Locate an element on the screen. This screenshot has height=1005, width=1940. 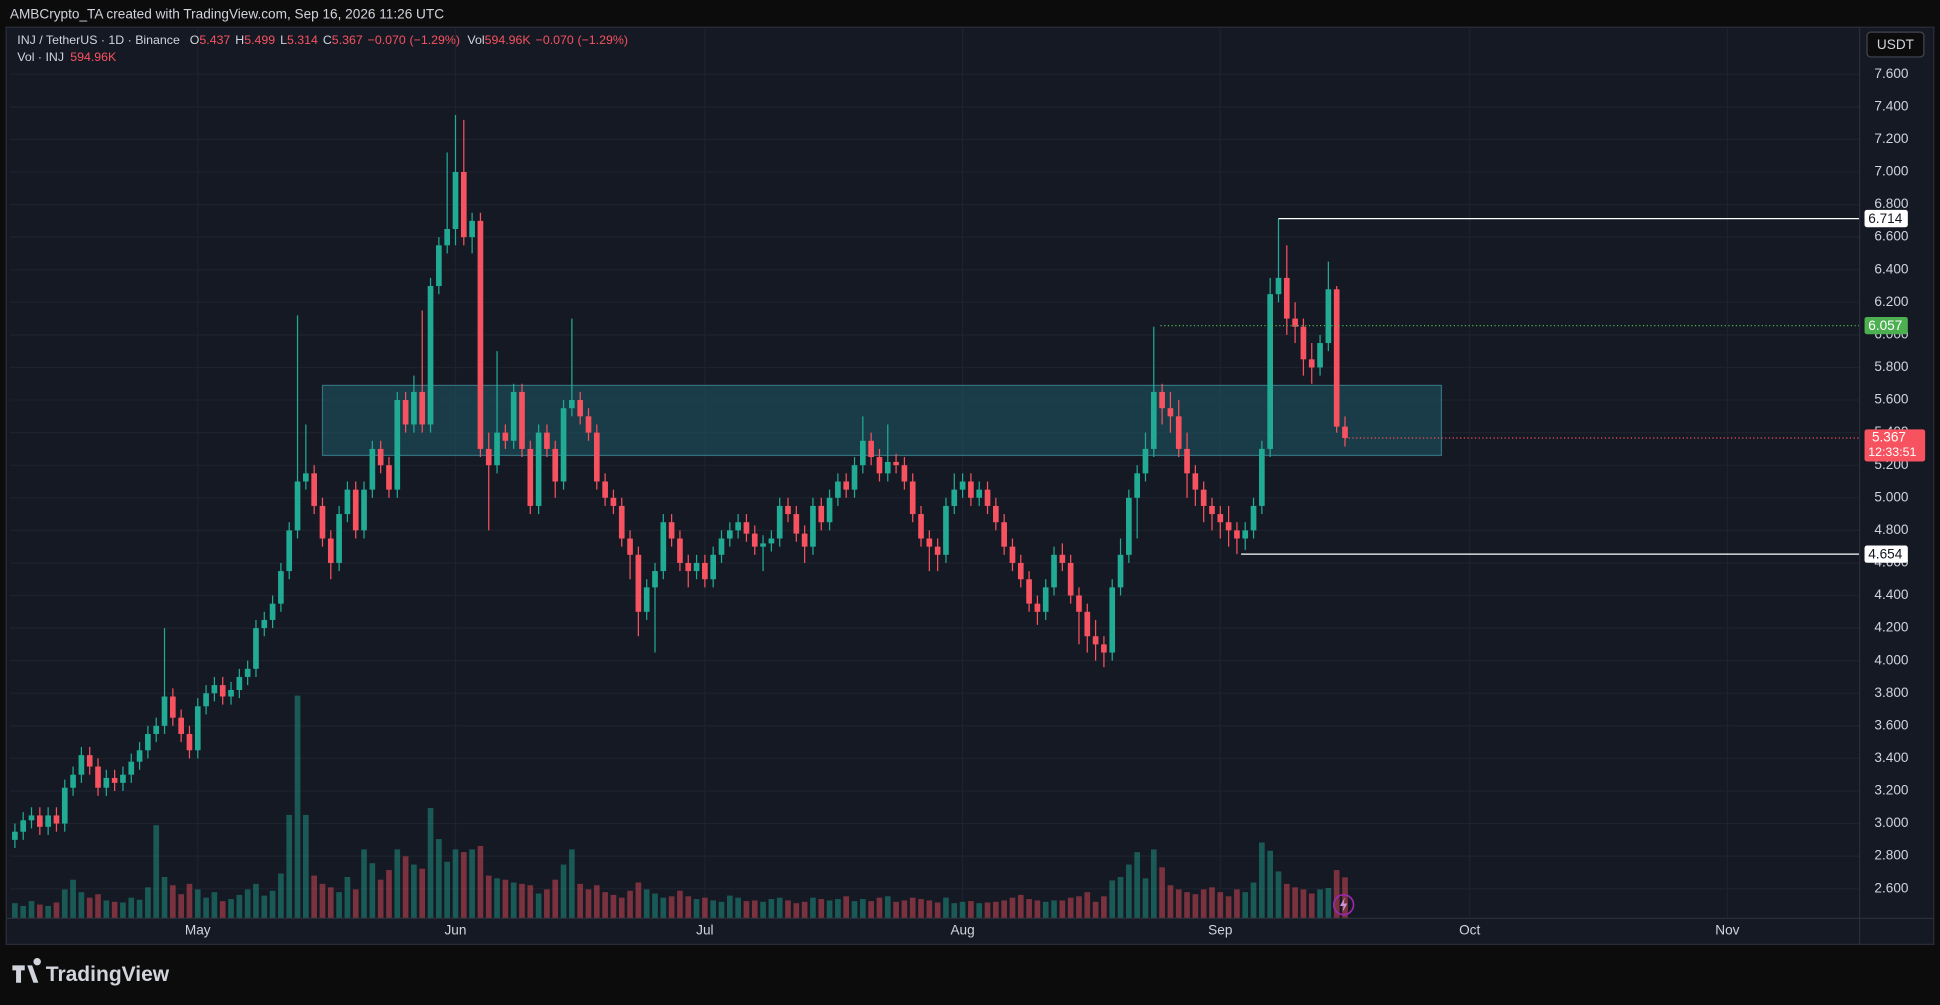
legend-change: −0.070 is located at coordinates (387, 40).